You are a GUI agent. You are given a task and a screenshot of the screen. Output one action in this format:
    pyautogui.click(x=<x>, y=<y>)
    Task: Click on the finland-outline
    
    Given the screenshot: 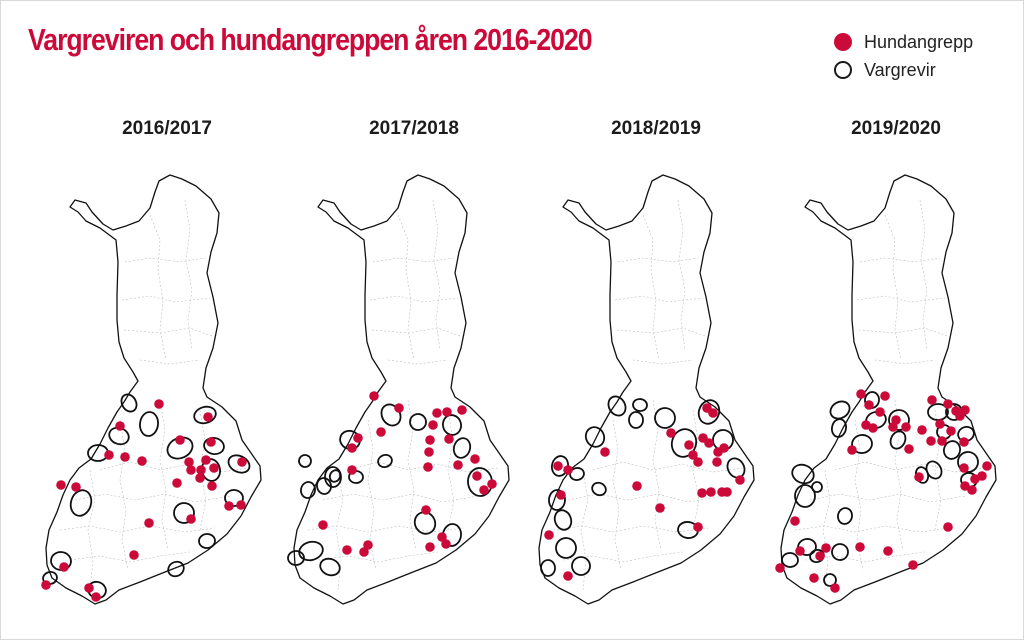 What is the action you would take?
    pyautogui.click(x=153, y=389)
    